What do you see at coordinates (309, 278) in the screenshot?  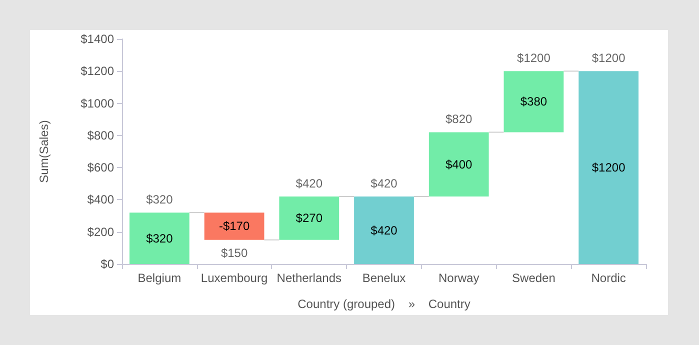 I see `x-tick-label: Netherlands` at bounding box center [309, 278].